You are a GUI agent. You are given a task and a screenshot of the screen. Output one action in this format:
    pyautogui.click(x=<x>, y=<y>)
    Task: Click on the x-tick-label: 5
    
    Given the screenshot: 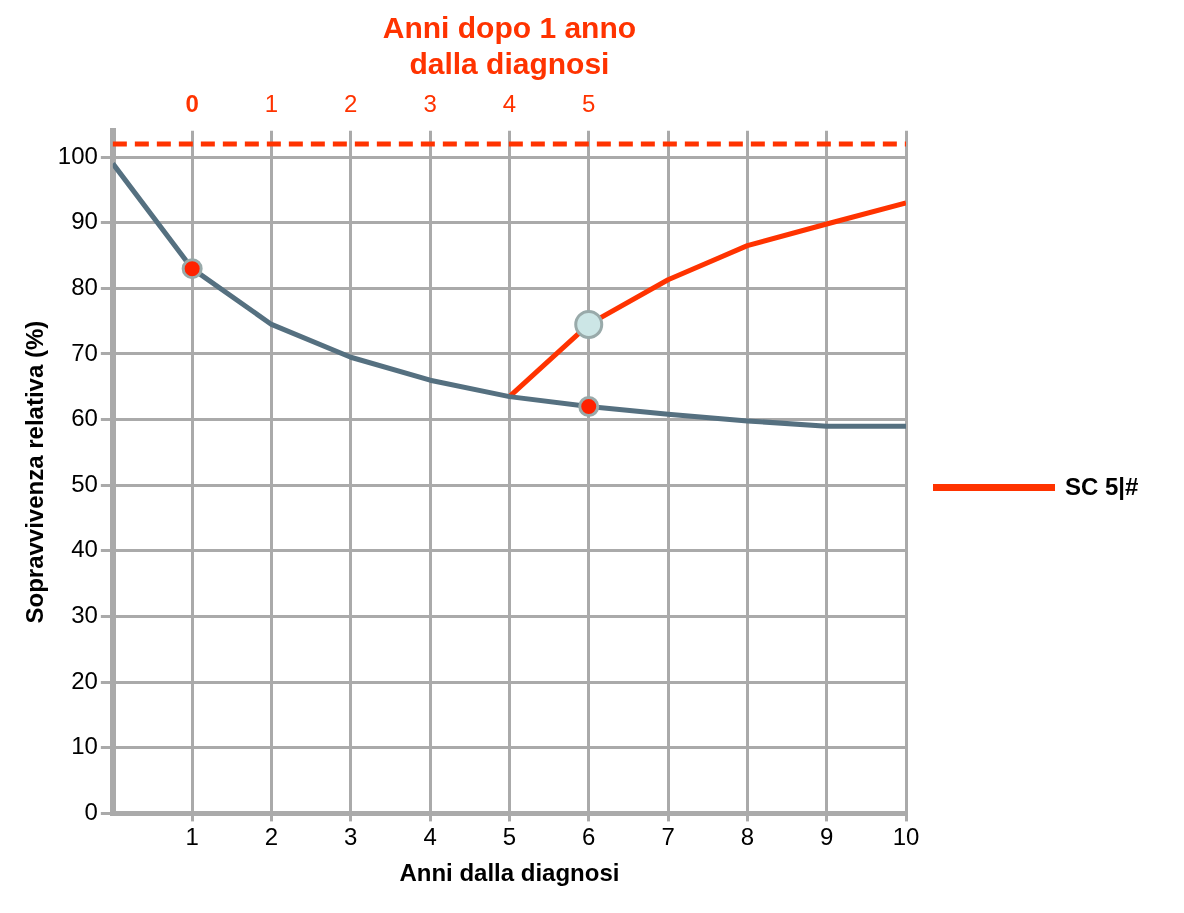 What is the action you would take?
    pyautogui.click(x=509, y=837)
    